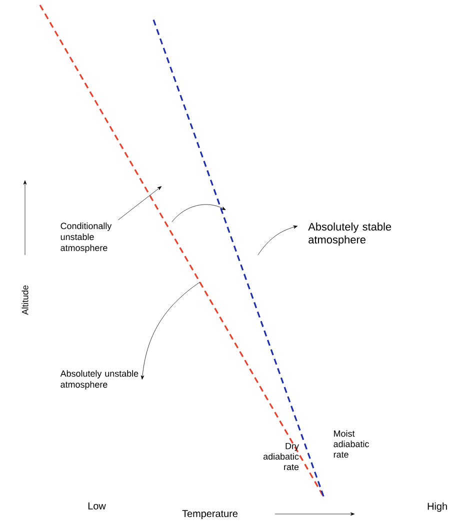 This screenshot has width=468, height=525. I want to click on series-label: Dry adiabatic rate, so click(281, 456).